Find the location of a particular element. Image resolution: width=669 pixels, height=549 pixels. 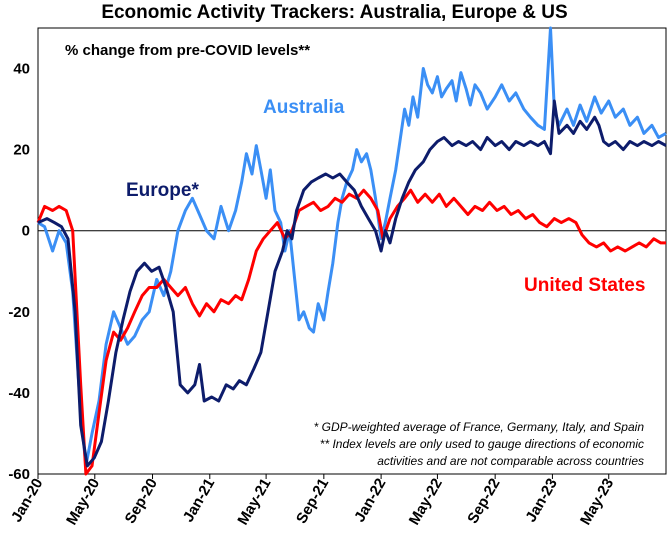

x-tick-label: Jan-23 is located at coordinates (541, 501).